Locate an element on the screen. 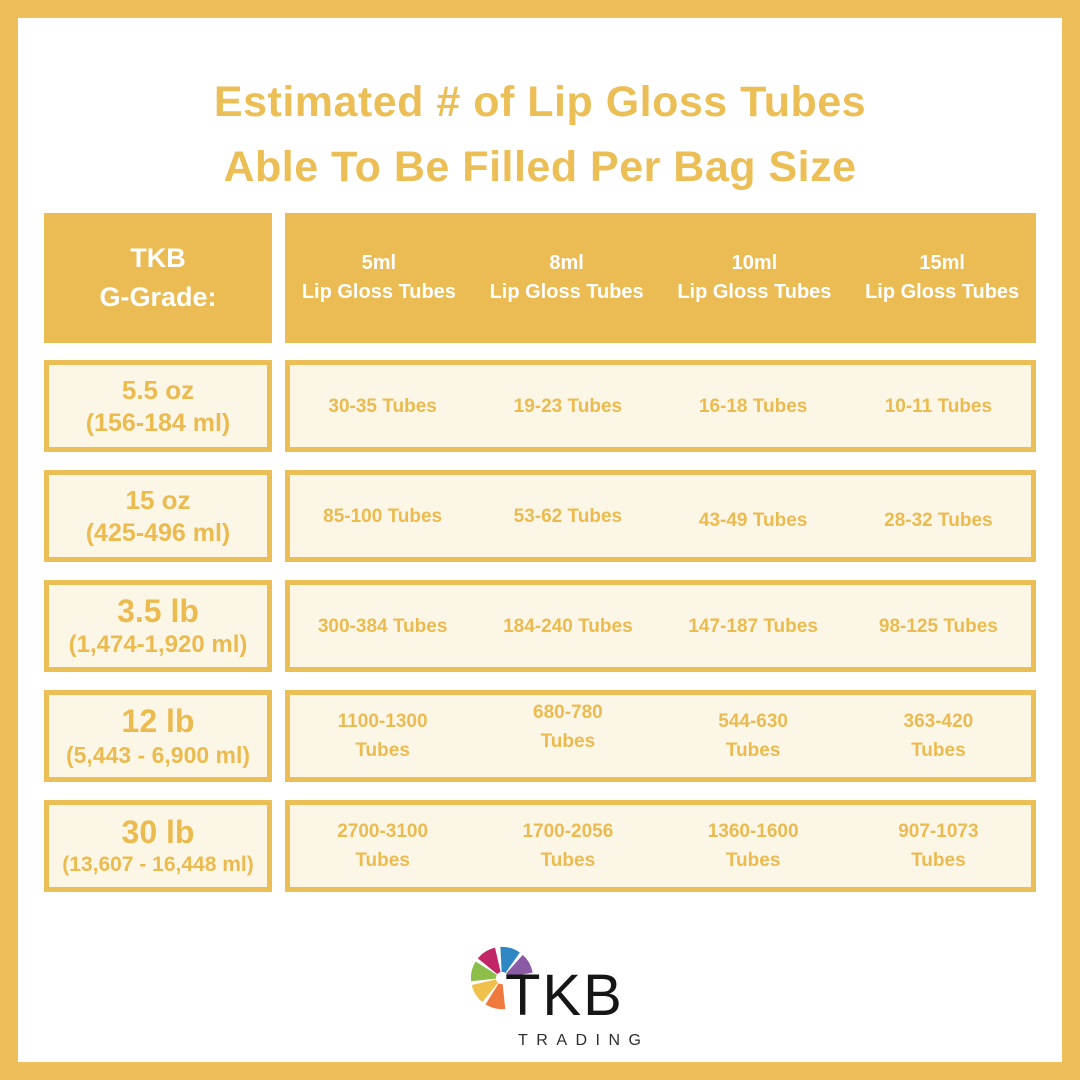  bag-volume: (5,443 - 6,900 ml) is located at coordinates (158, 755).